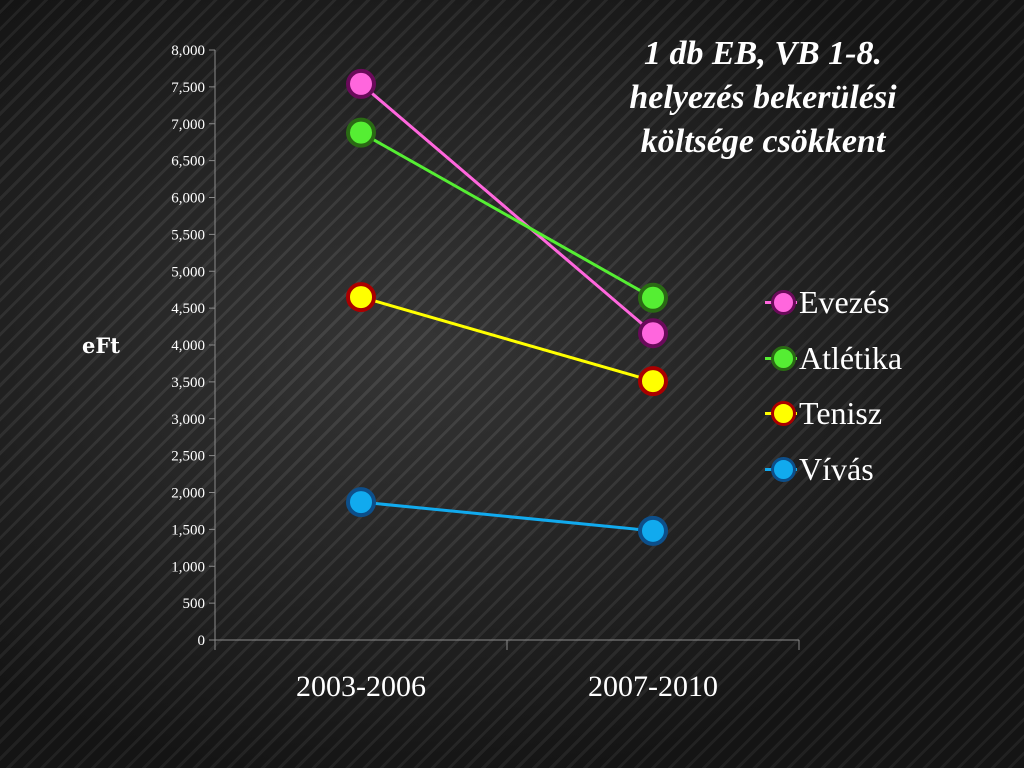 Image resolution: width=1024 pixels, height=768 pixels. I want to click on y-tick-label: 2,000, so click(188, 494).